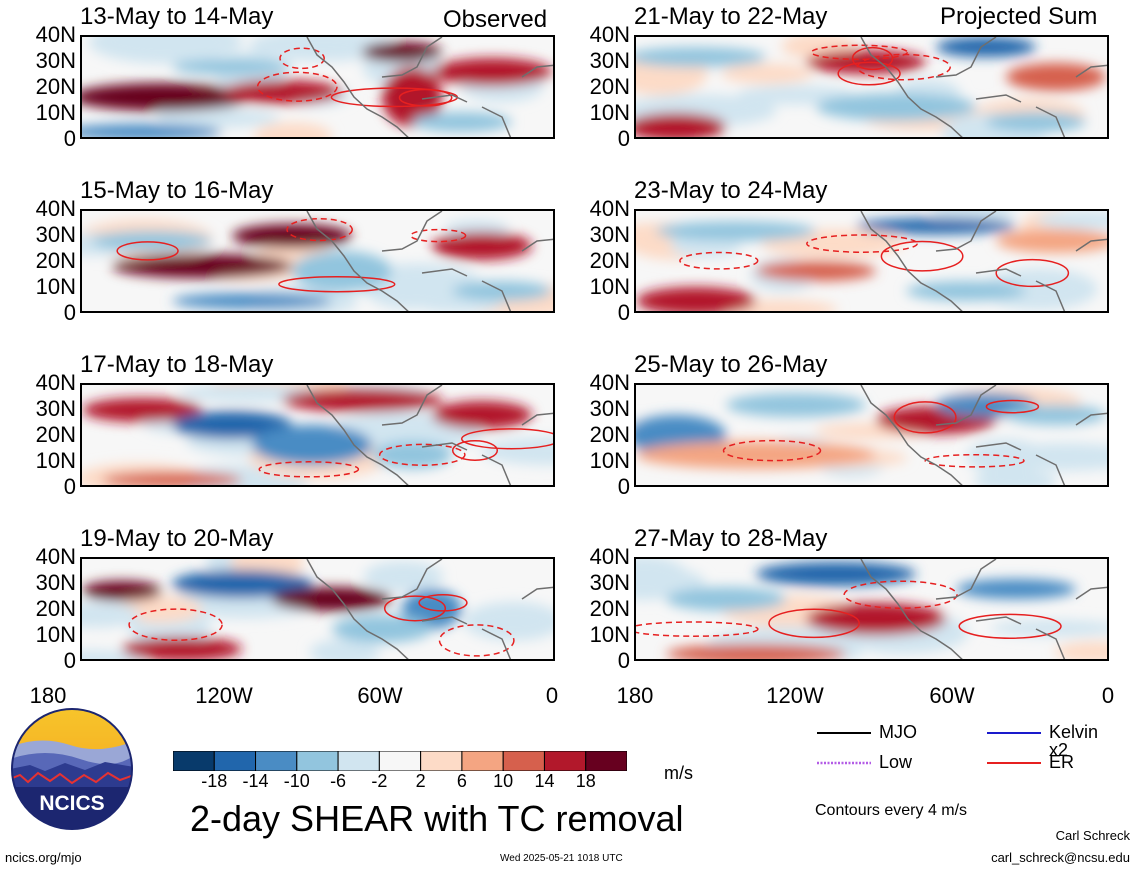 The image size is (1135, 871). Describe the element at coordinates (296, 781) in the screenshot. I see `colorbar-tick-label: -10` at that location.